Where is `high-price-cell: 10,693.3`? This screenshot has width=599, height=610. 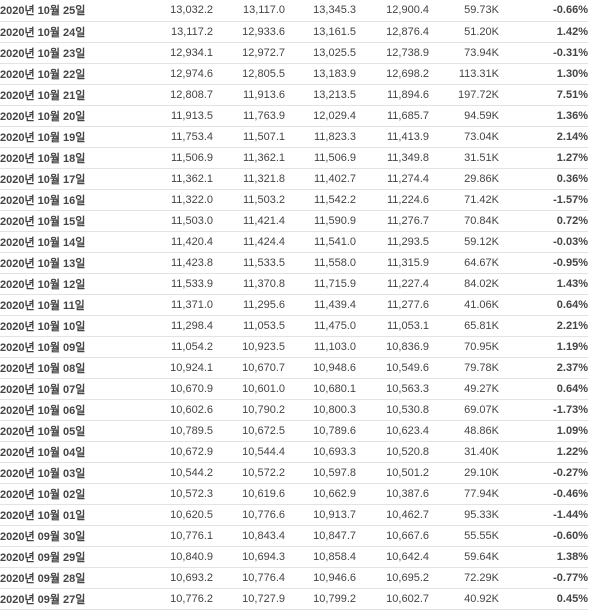 high-price-cell: 10,693.3 is located at coordinates (320, 452).